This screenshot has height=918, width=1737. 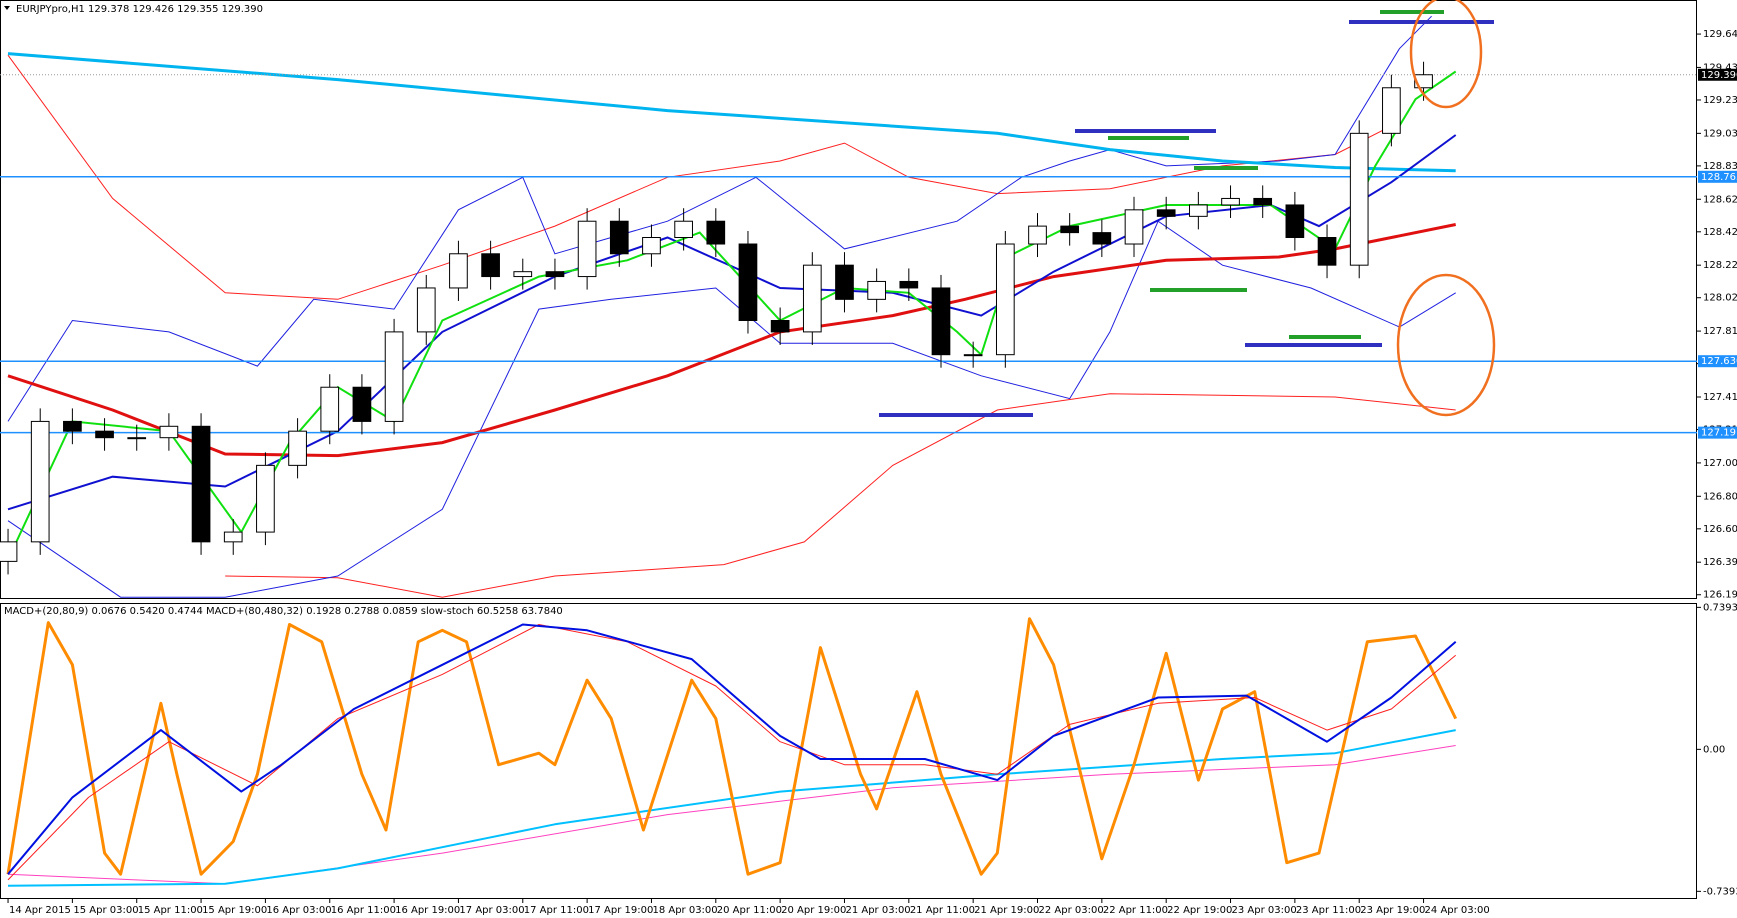 What do you see at coordinates (427, 910) in the screenshot?
I see `x-tick-label: 16 Apr 19:00` at bounding box center [427, 910].